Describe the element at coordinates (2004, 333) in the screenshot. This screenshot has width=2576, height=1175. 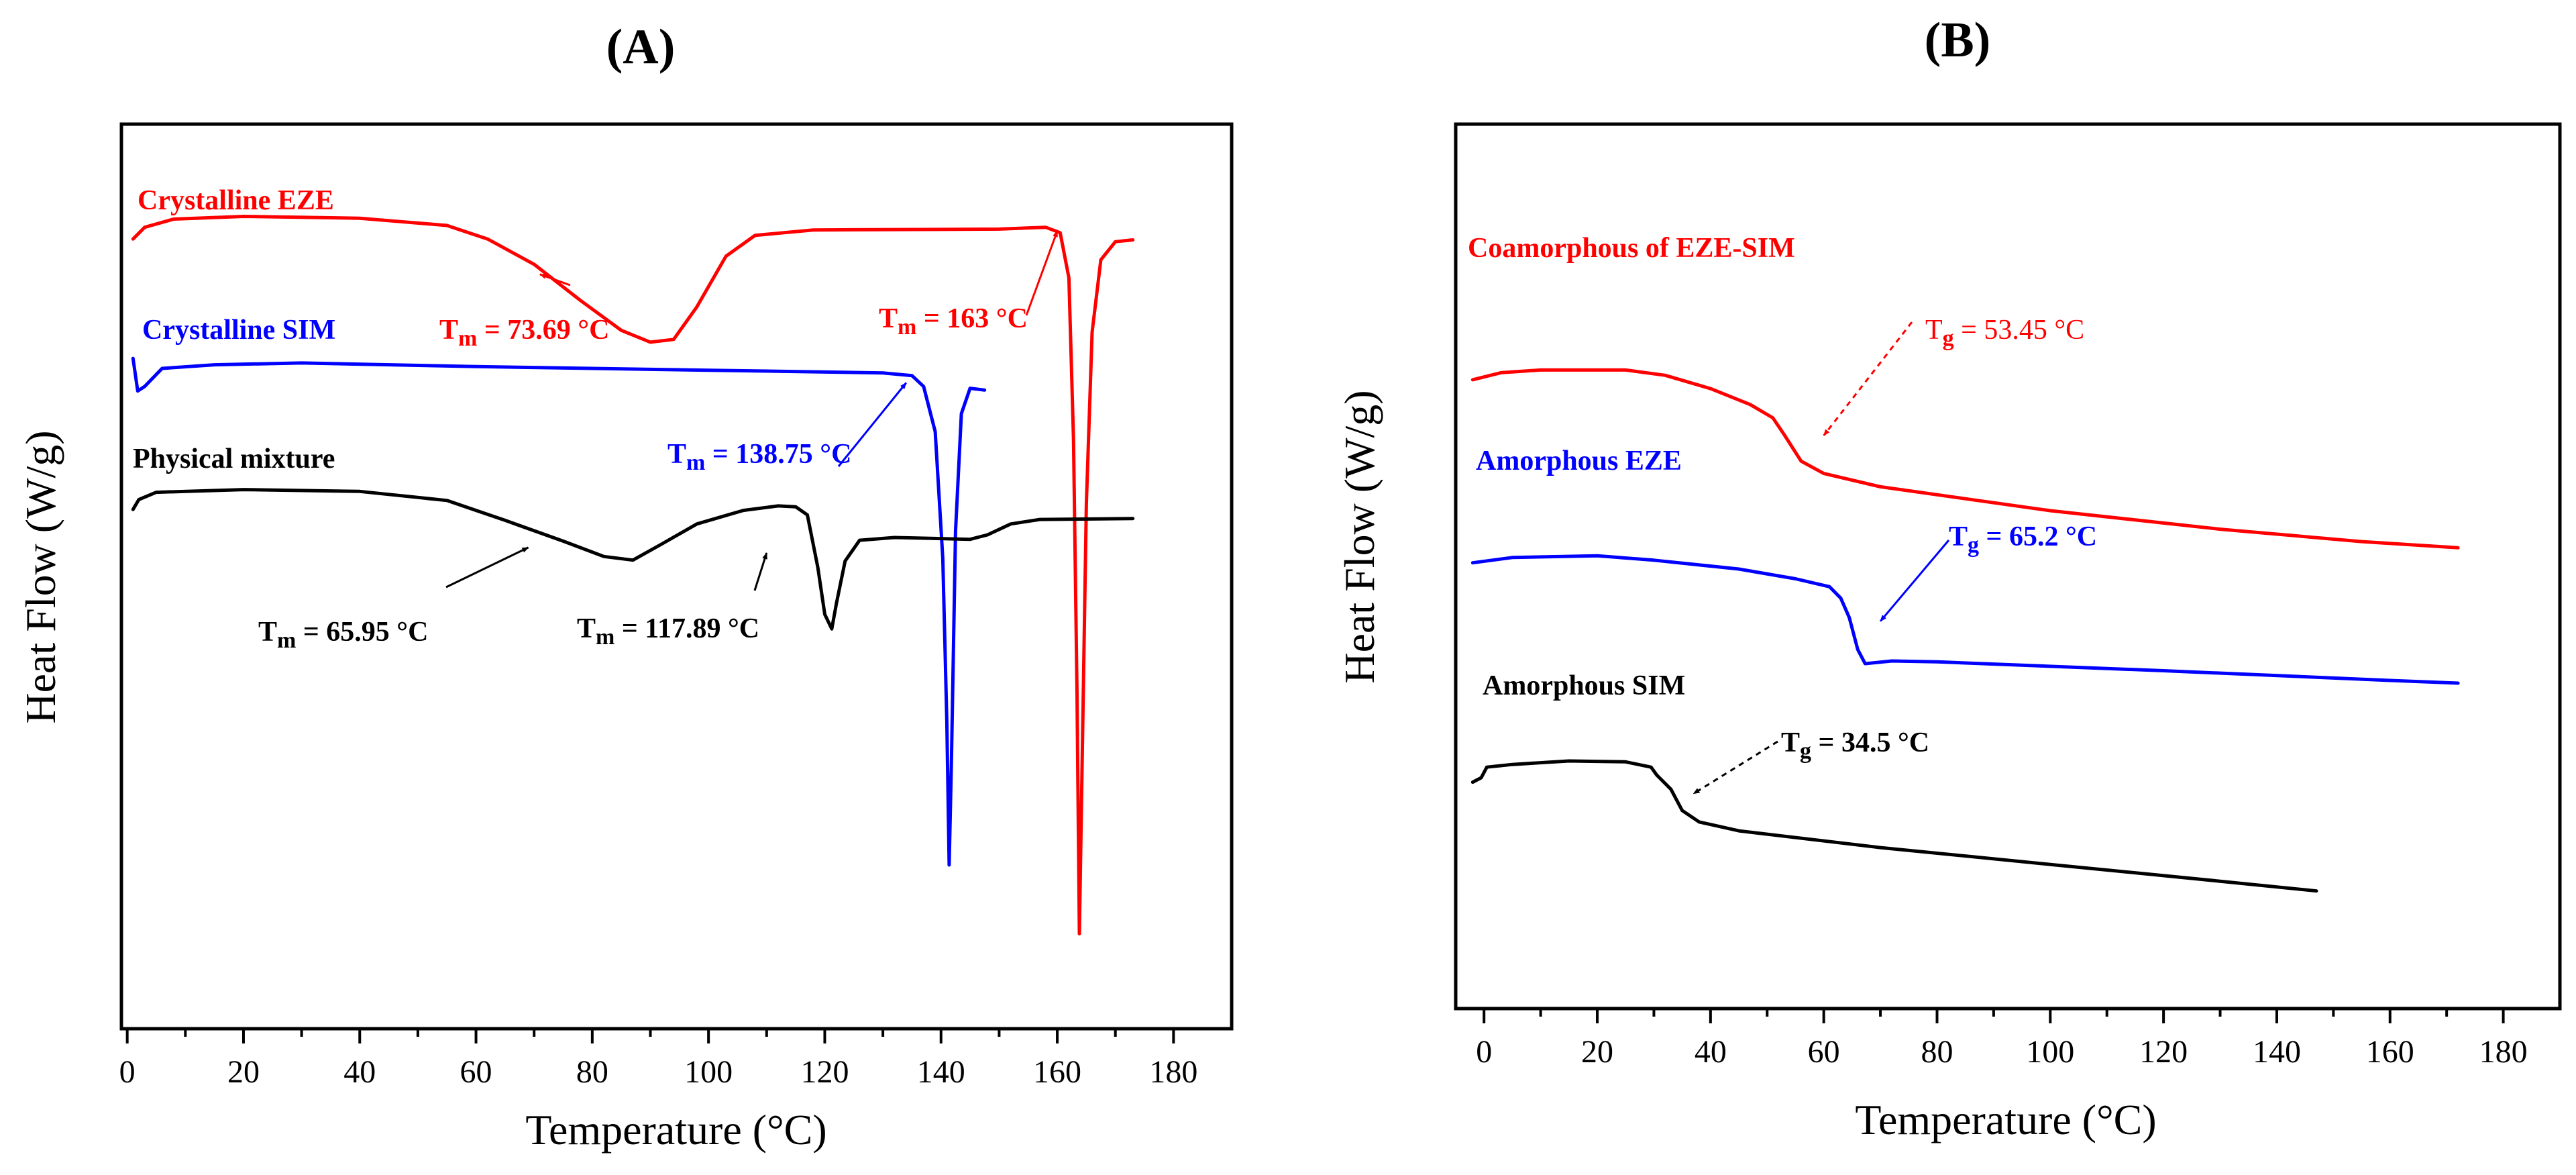
I see `annotation-label: Tg = 53.45 °C` at that location.